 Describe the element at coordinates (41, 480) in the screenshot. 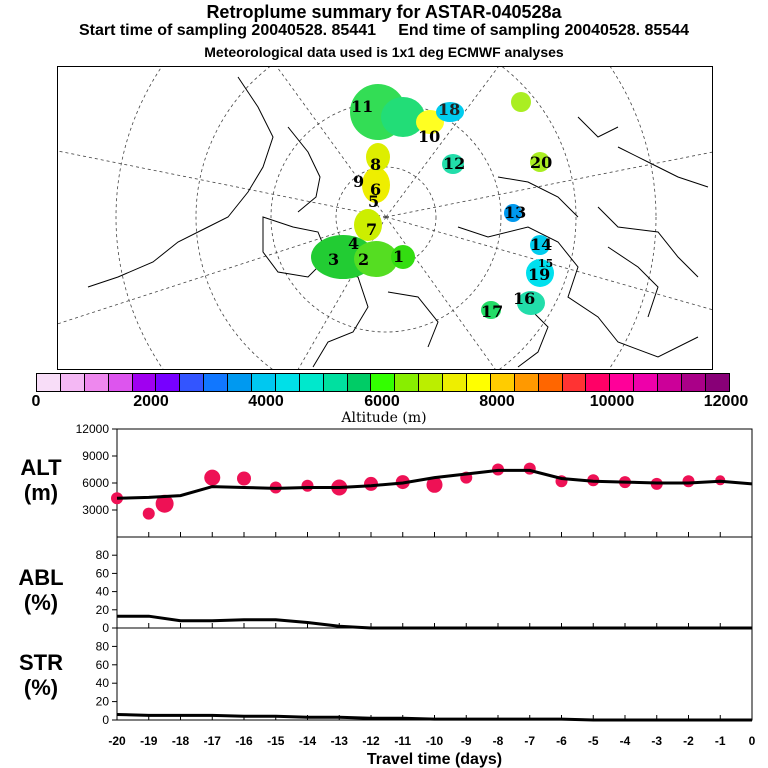

I see `alt-panel-label: ALT (m)` at that location.